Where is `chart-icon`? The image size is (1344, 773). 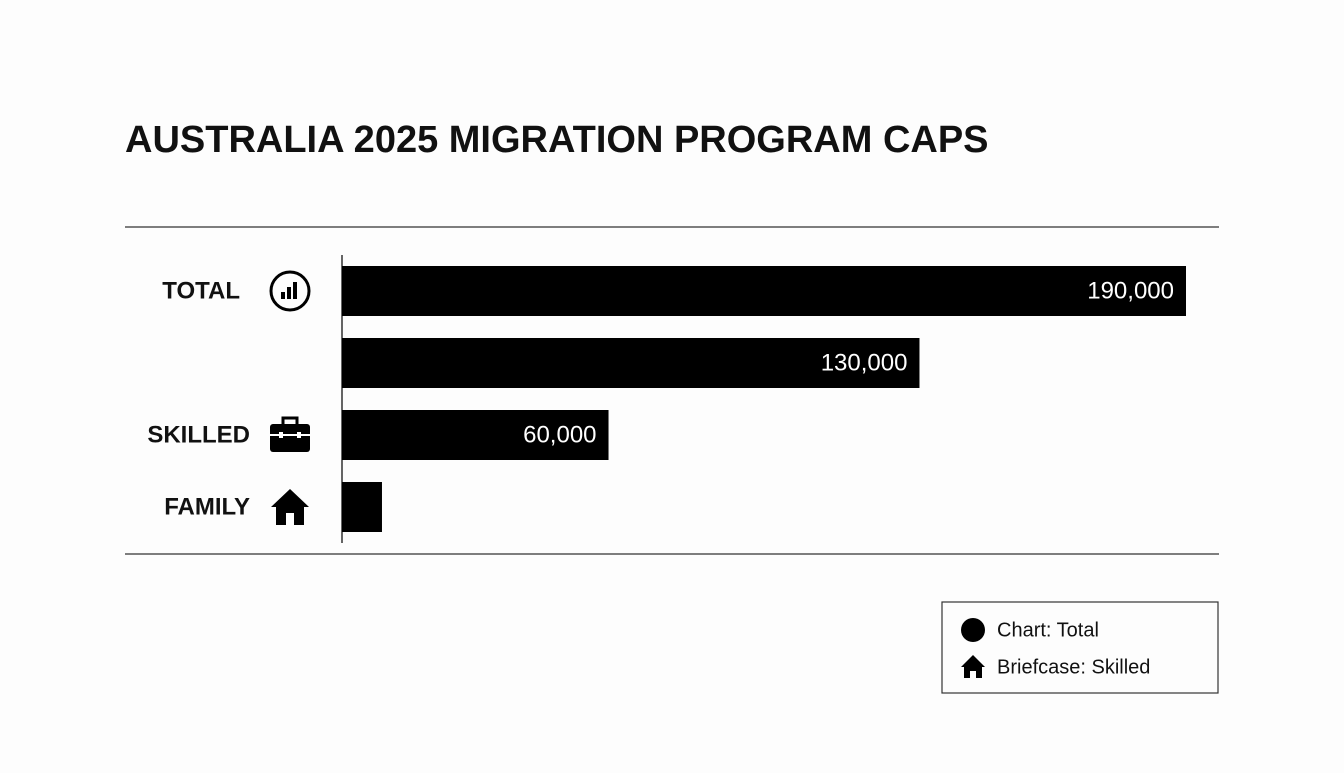 chart-icon is located at coordinates (290, 291).